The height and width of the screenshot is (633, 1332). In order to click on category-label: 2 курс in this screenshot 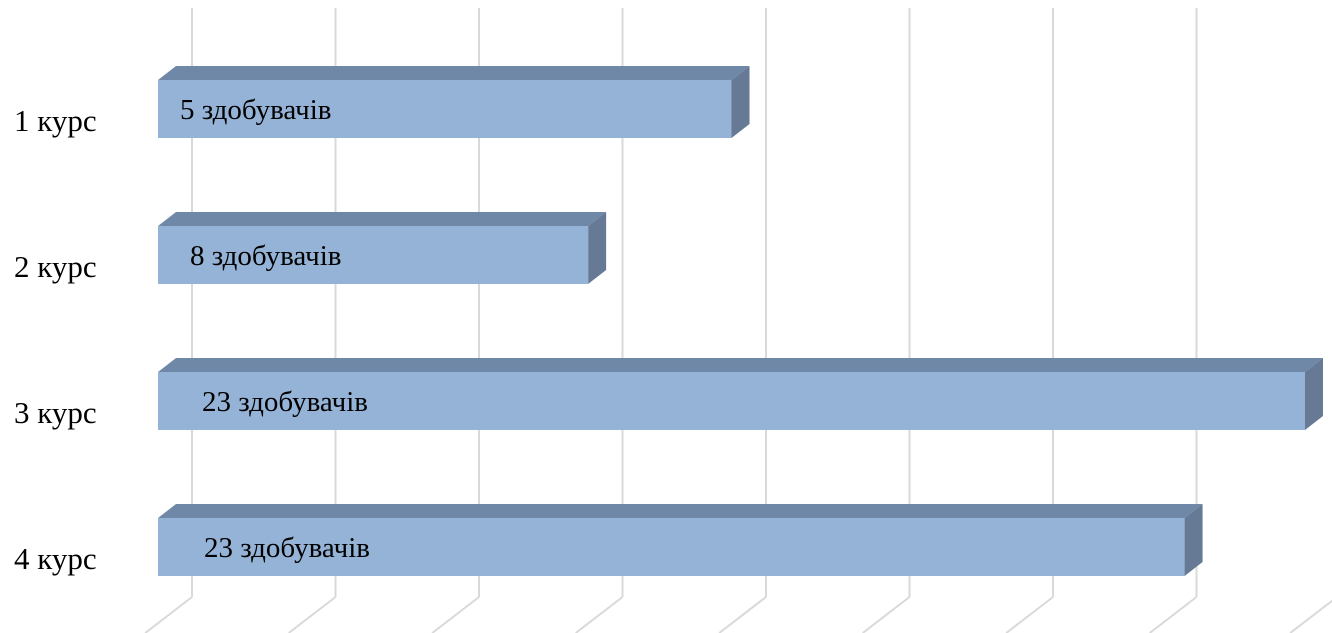, I will do `click(55, 266)`.